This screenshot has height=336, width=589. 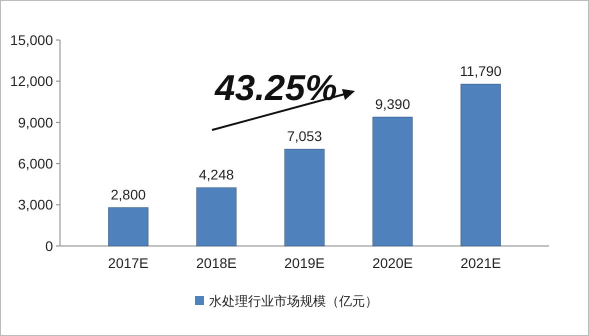 What do you see at coordinates (36, 204) in the screenshot?
I see `y-tick-label: 3,000` at bounding box center [36, 204].